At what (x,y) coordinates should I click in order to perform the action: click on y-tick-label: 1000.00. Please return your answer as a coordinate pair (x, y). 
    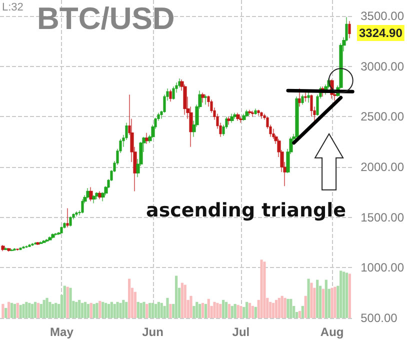
    Looking at the image, I should click on (382, 267).